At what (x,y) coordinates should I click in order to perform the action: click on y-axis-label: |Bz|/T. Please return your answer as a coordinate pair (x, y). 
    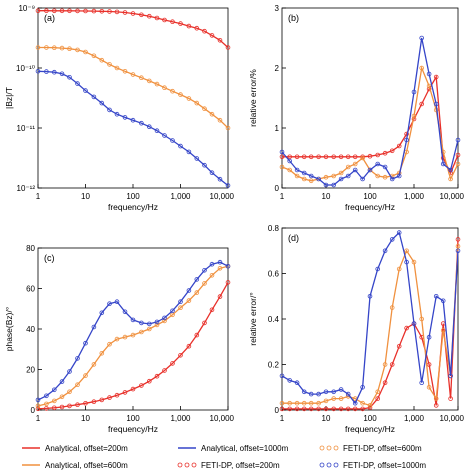
    Looking at the image, I should click on (9, 98).